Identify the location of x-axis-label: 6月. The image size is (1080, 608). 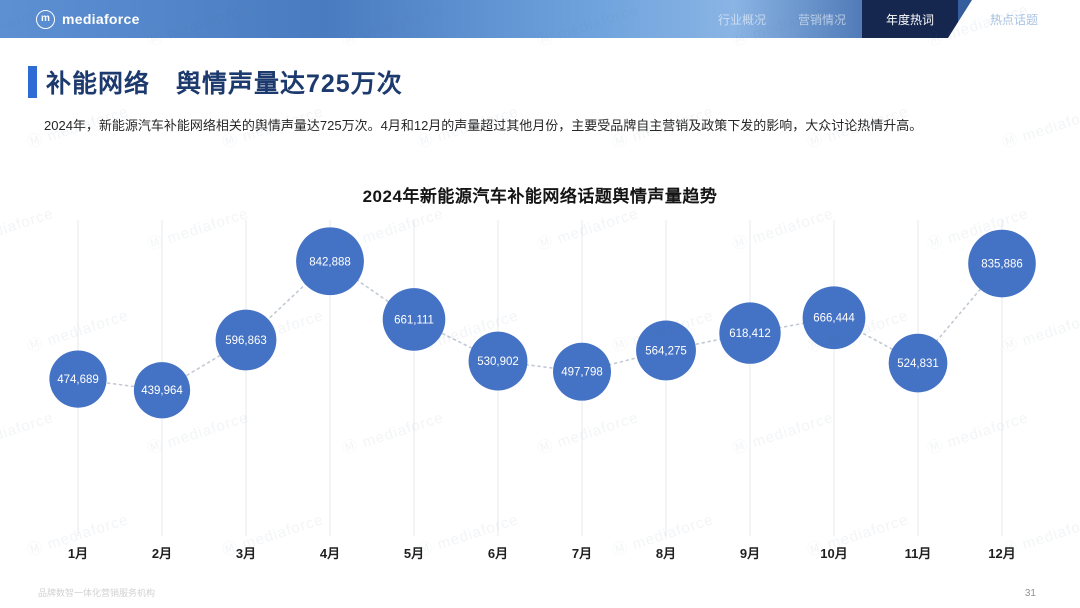
(498, 553).